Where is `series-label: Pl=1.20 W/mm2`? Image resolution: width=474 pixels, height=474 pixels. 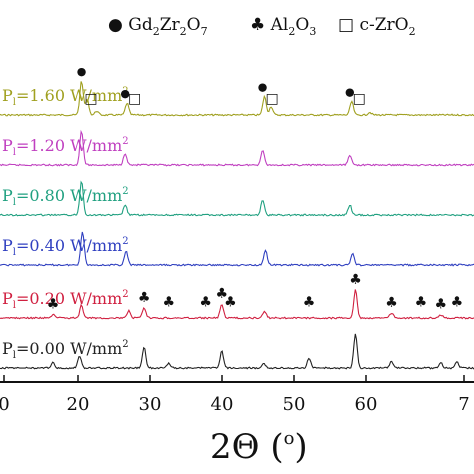 series-label: Pl=1.20 W/mm2 is located at coordinates (65, 147).